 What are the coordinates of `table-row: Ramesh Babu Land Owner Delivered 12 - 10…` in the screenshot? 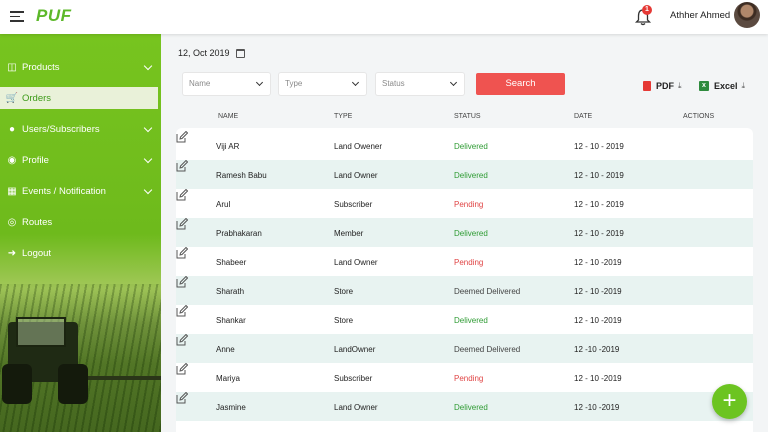 It's located at (464, 174).